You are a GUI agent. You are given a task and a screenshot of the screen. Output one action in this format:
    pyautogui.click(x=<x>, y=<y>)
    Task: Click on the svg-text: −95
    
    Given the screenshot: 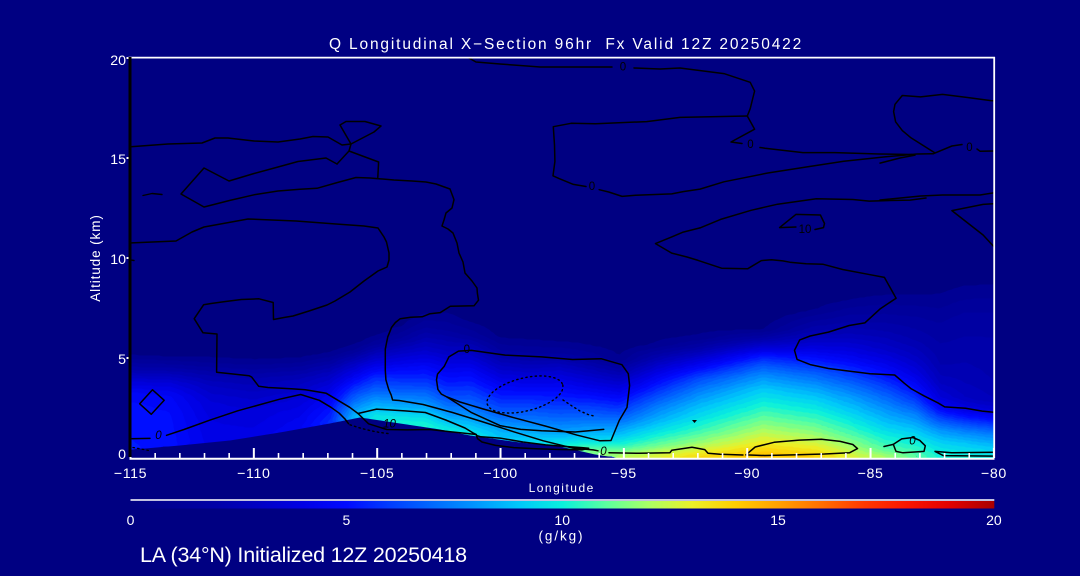 What is the action you would take?
    pyautogui.click(x=624, y=474)
    